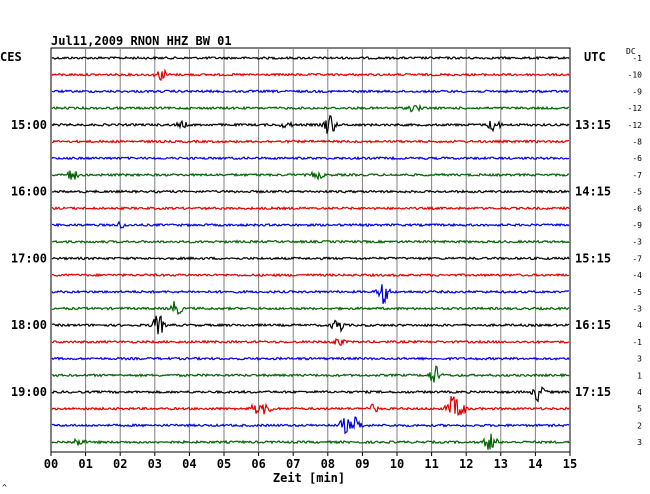  Describe the element at coordinates (593, 325) in the screenshot. I see `right-time-label: 16:15` at that location.